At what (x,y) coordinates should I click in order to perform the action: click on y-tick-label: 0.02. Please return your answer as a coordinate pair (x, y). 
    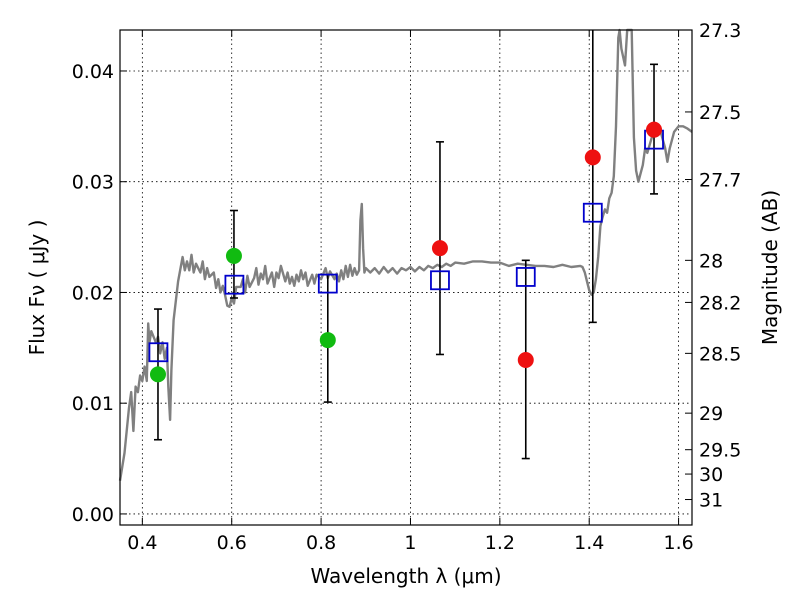
    Looking at the image, I should click on (93, 293).